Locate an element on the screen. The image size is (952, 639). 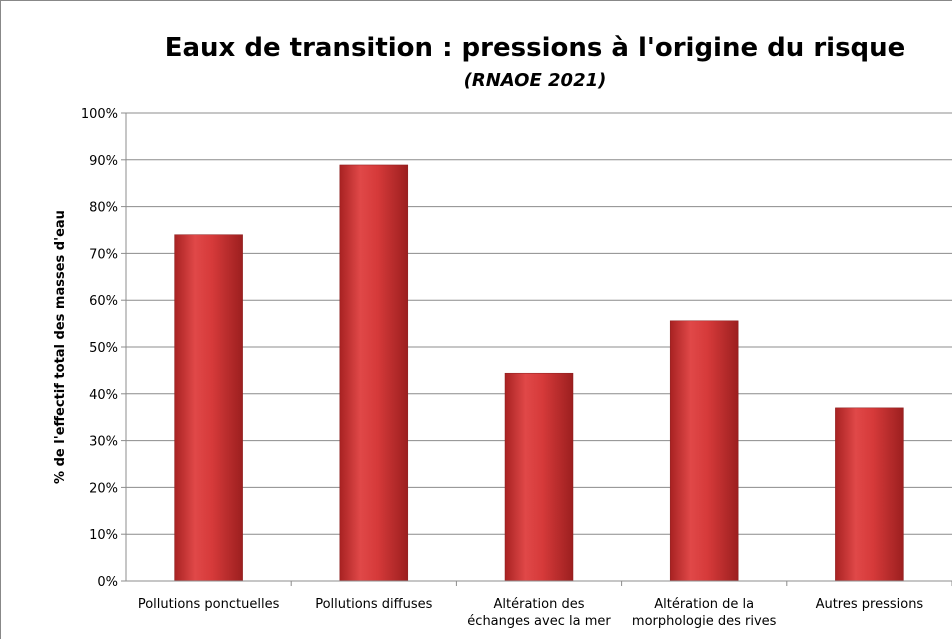
y-tick-label: 100% is located at coordinates (99, 114).